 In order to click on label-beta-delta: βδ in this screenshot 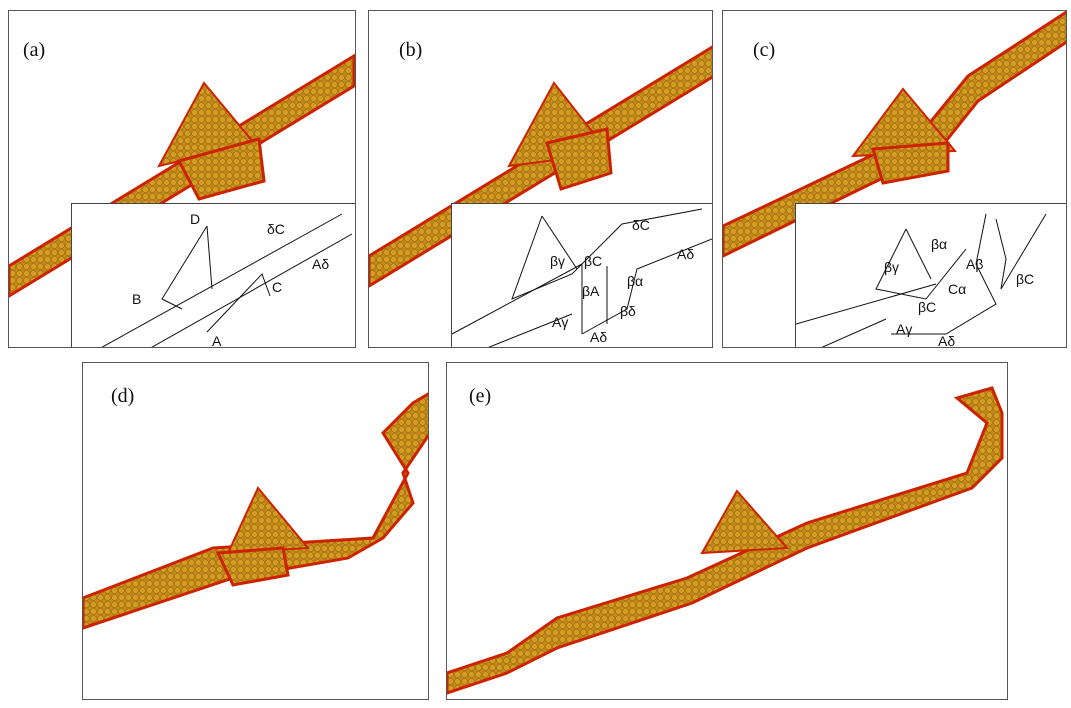, I will do `click(628, 311)`.